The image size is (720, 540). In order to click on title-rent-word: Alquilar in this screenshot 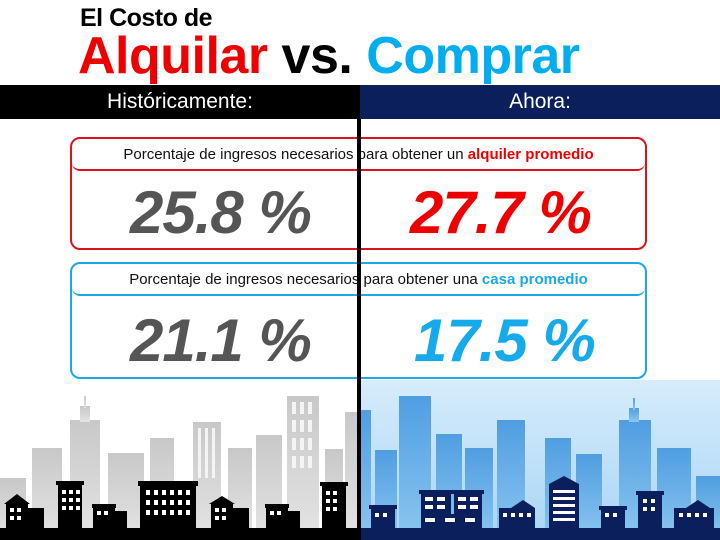, I will do `click(173, 56)`.